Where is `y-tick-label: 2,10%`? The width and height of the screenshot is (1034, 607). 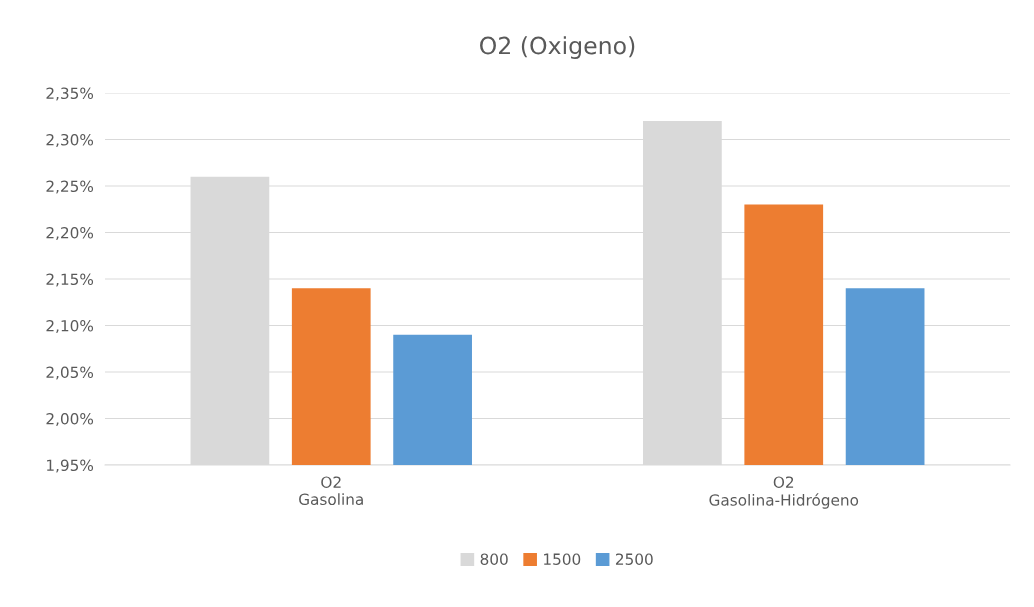 y-tick-label: 2,10% is located at coordinates (70, 326).